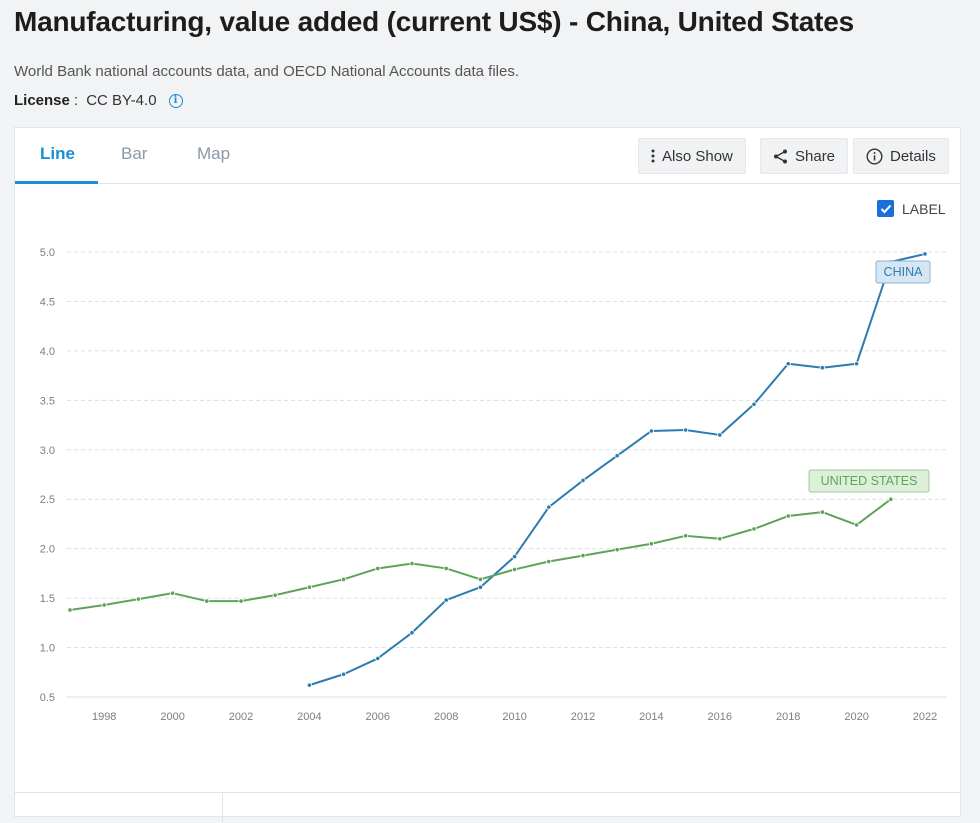  I want to click on details-button: Details, so click(901, 156).